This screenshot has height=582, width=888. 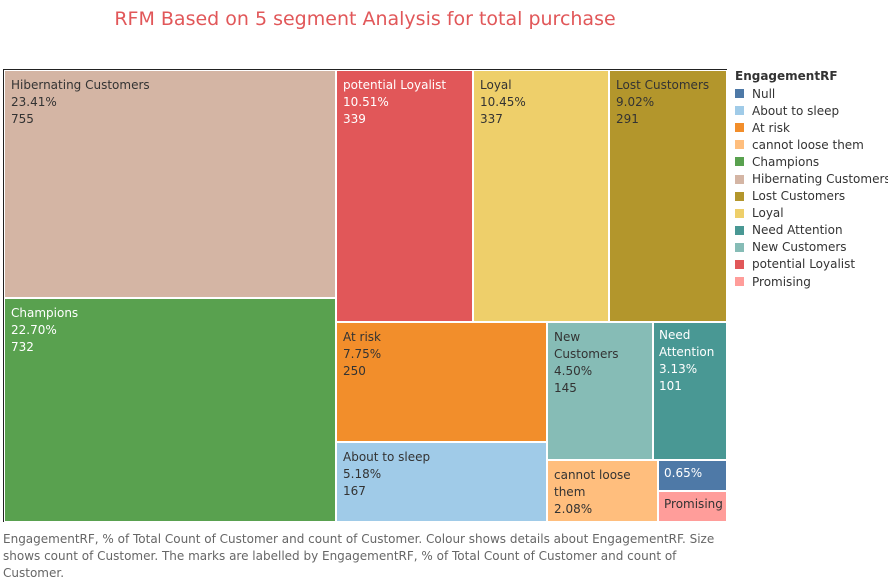 I want to click on cell-label: Promising, so click(x=693, y=504).